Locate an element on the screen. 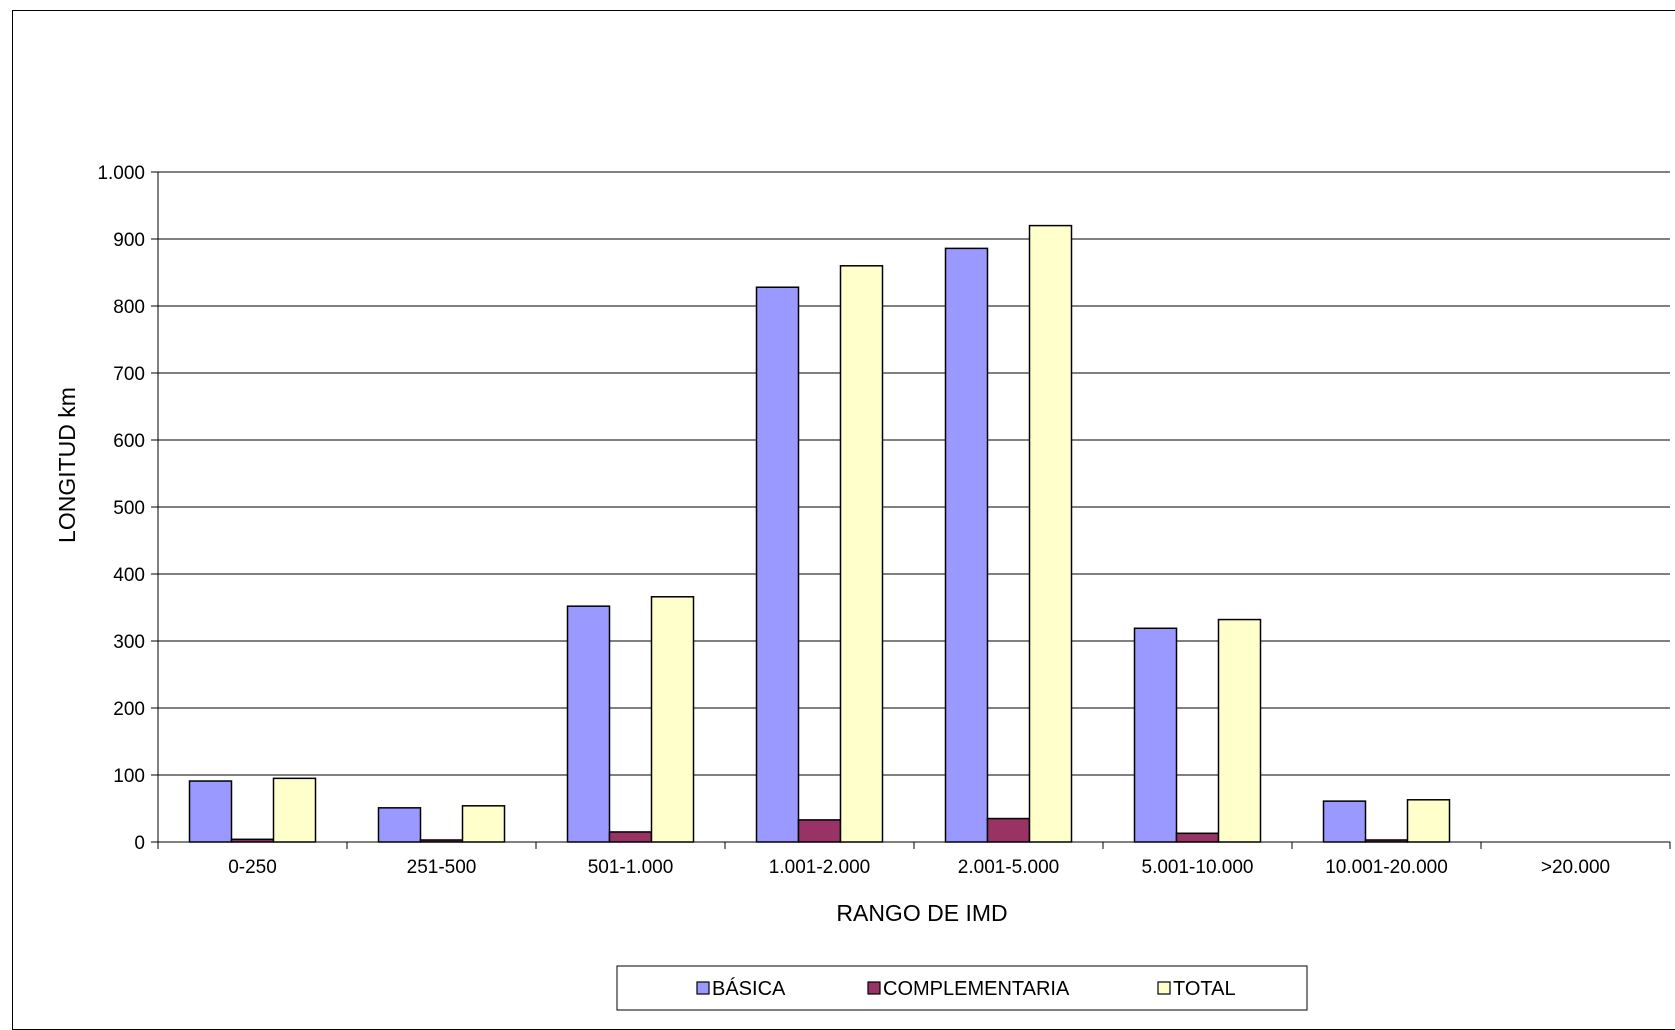 Image resolution: width=1675 pixels, height=1030 pixels. x-axis-title: RANGO DE IMD is located at coordinates (921, 913).